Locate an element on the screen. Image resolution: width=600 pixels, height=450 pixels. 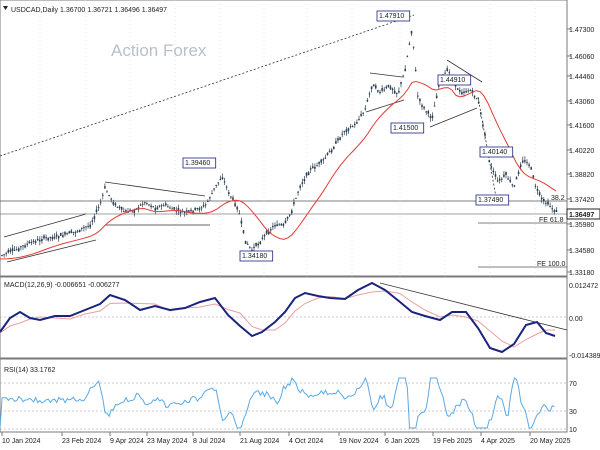
time-tick-label: 6 Jan 2025 is located at coordinates (402, 441).